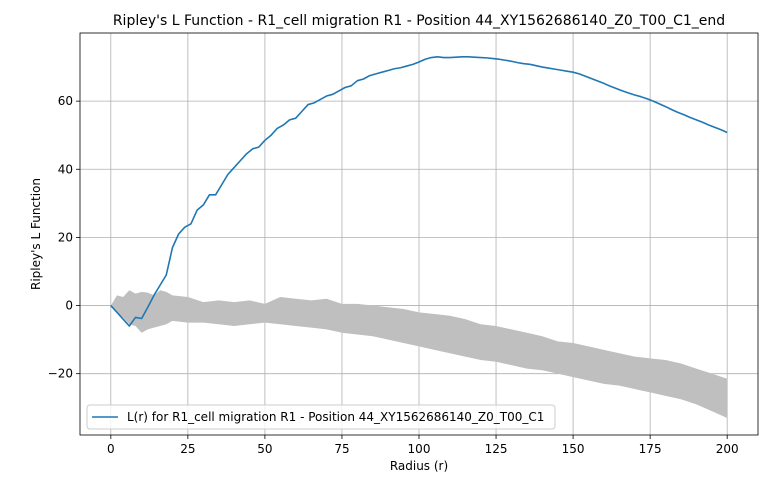  What do you see at coordinates (727, 449) in the screenshot?
I see `x-tick-label: 200` at bounding box center [727, 449].